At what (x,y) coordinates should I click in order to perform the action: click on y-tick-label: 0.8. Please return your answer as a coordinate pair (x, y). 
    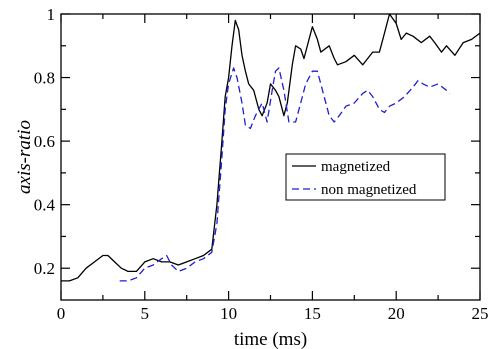
    Looking at the image, I should click on (44, 78).